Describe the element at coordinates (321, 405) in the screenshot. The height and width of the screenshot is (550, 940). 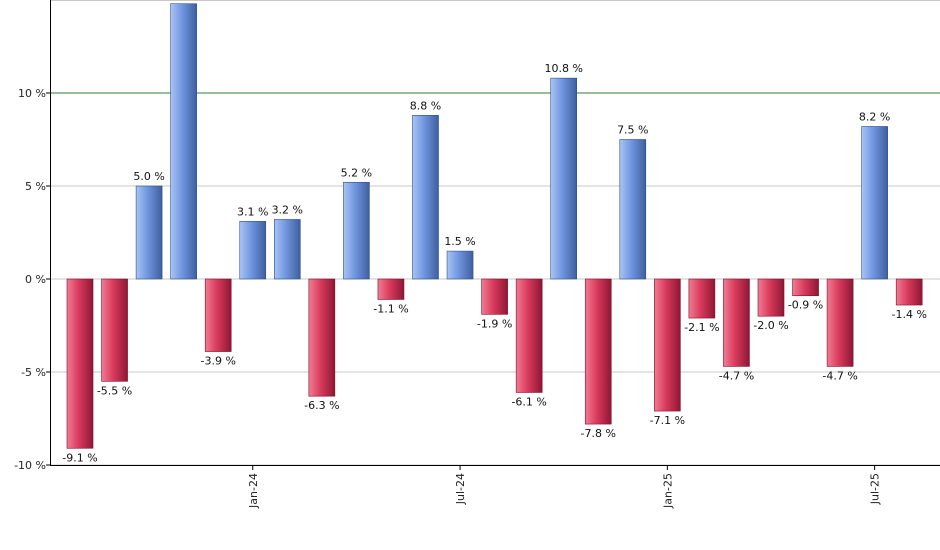
I see `bar-data-label: -6.3 %` at that location.